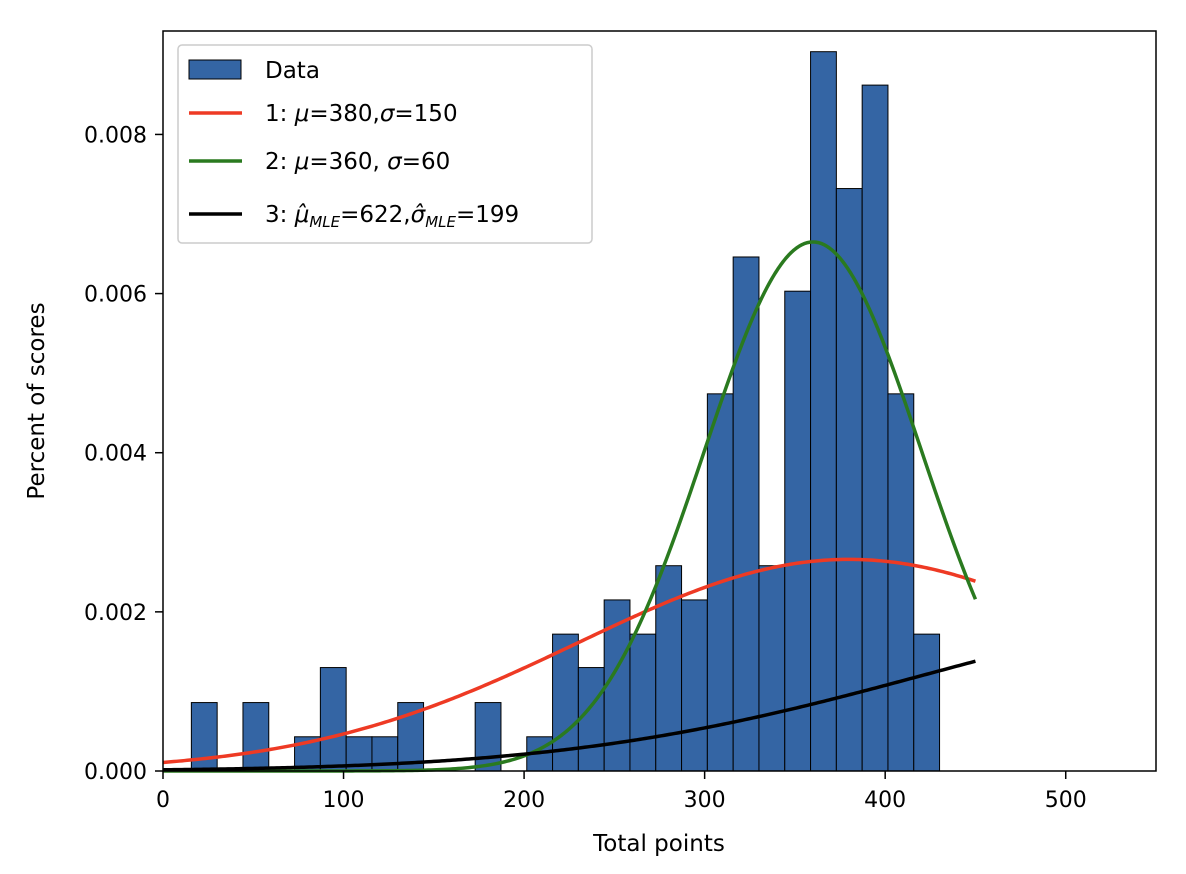 This screenshot has height=874, width=1186. I want to click on y-tick-label: 0.000, so click(115, 772).